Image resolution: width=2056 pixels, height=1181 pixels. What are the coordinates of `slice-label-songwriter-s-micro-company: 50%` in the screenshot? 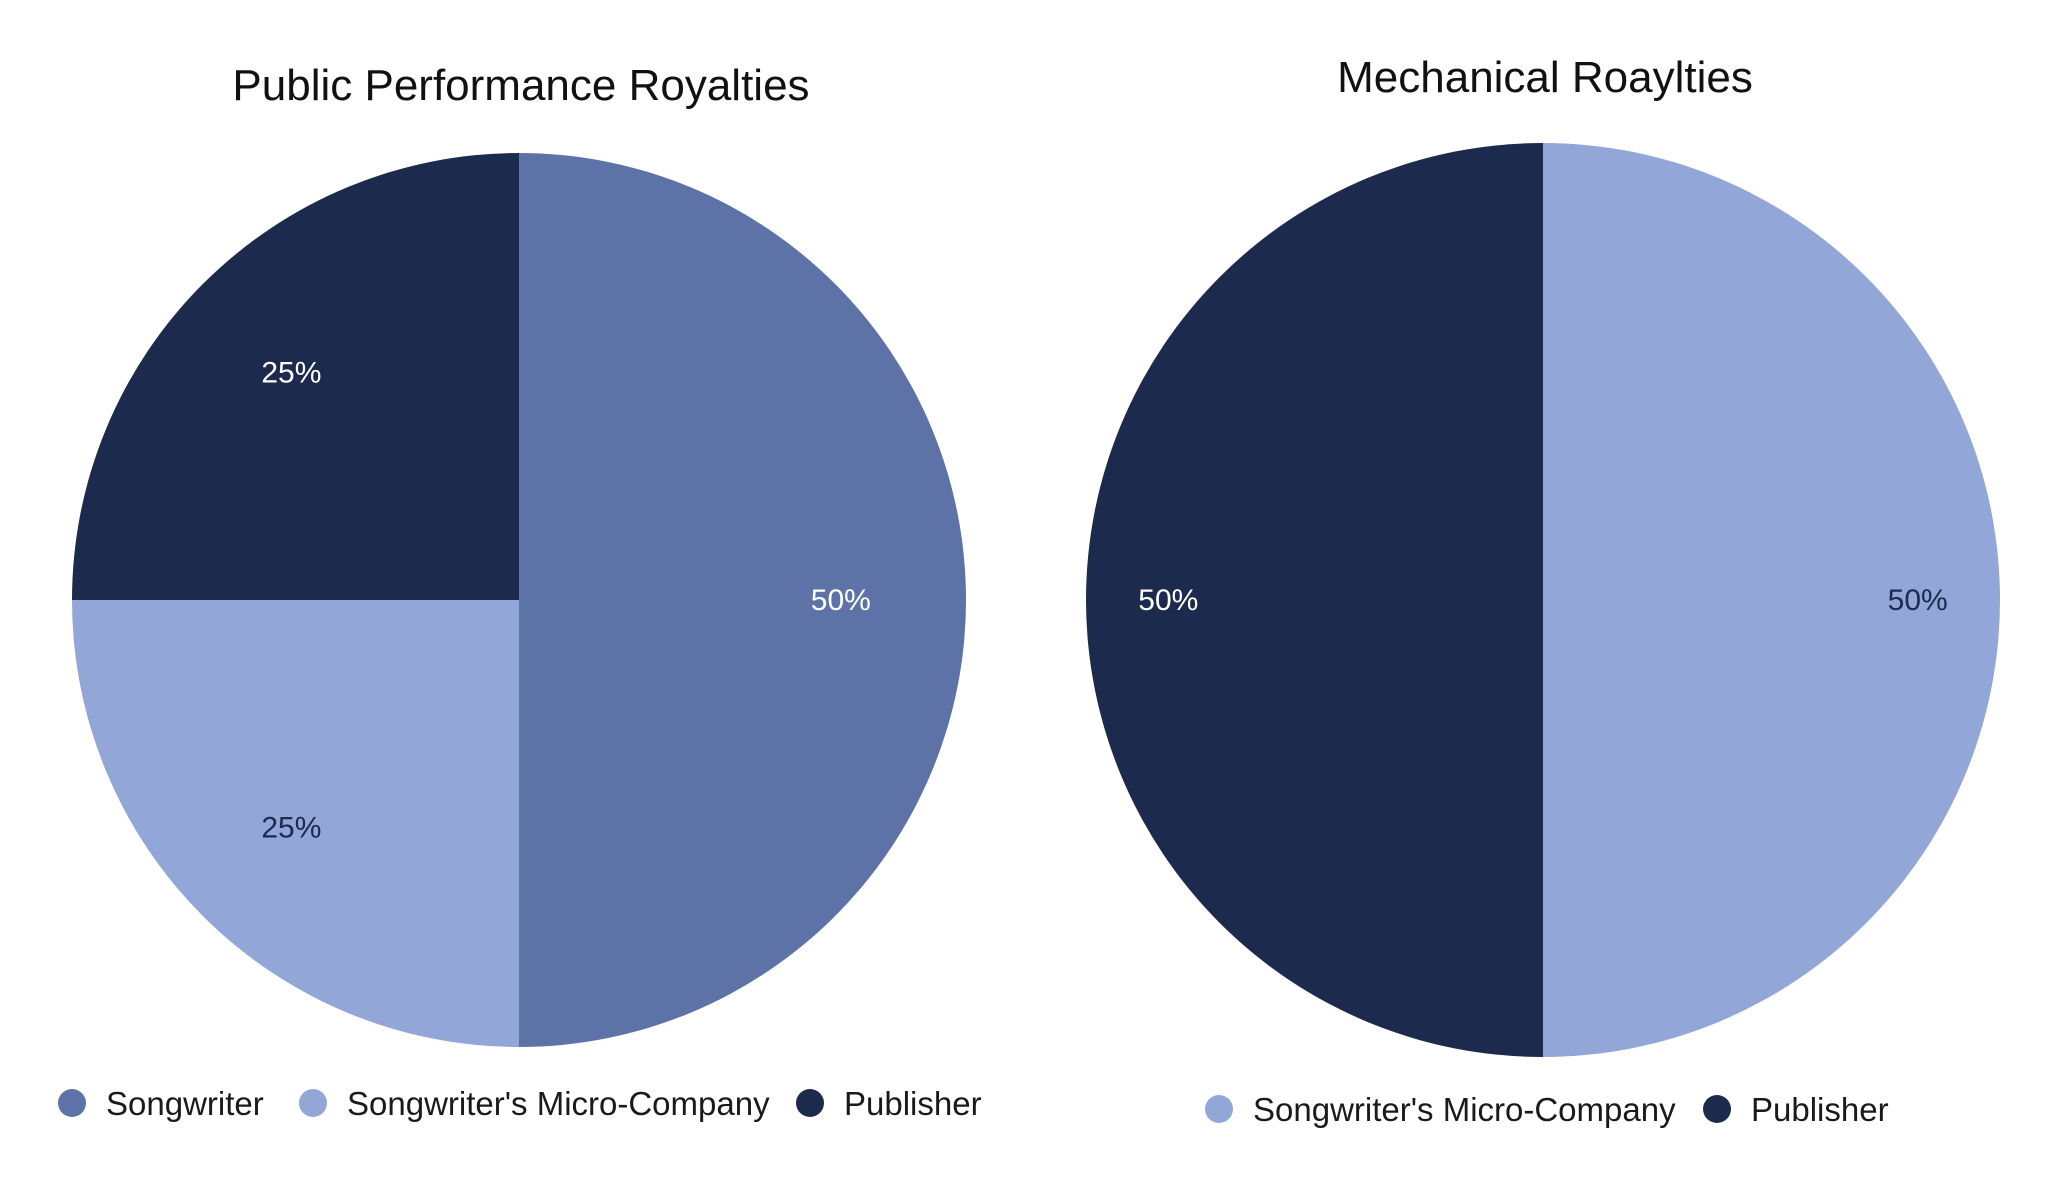 It's located at (1918, 600).